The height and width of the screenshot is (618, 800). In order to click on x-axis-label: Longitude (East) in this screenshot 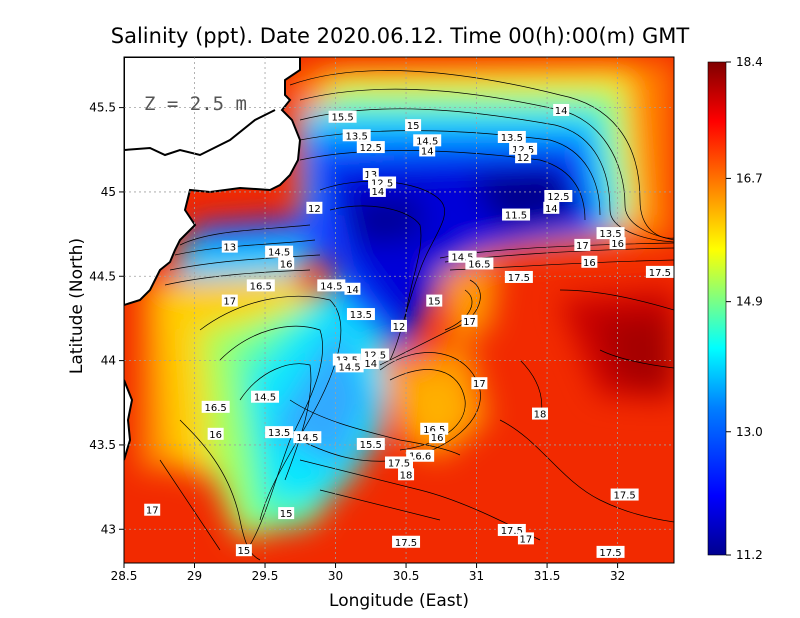, I will do `click(399, 601)`.